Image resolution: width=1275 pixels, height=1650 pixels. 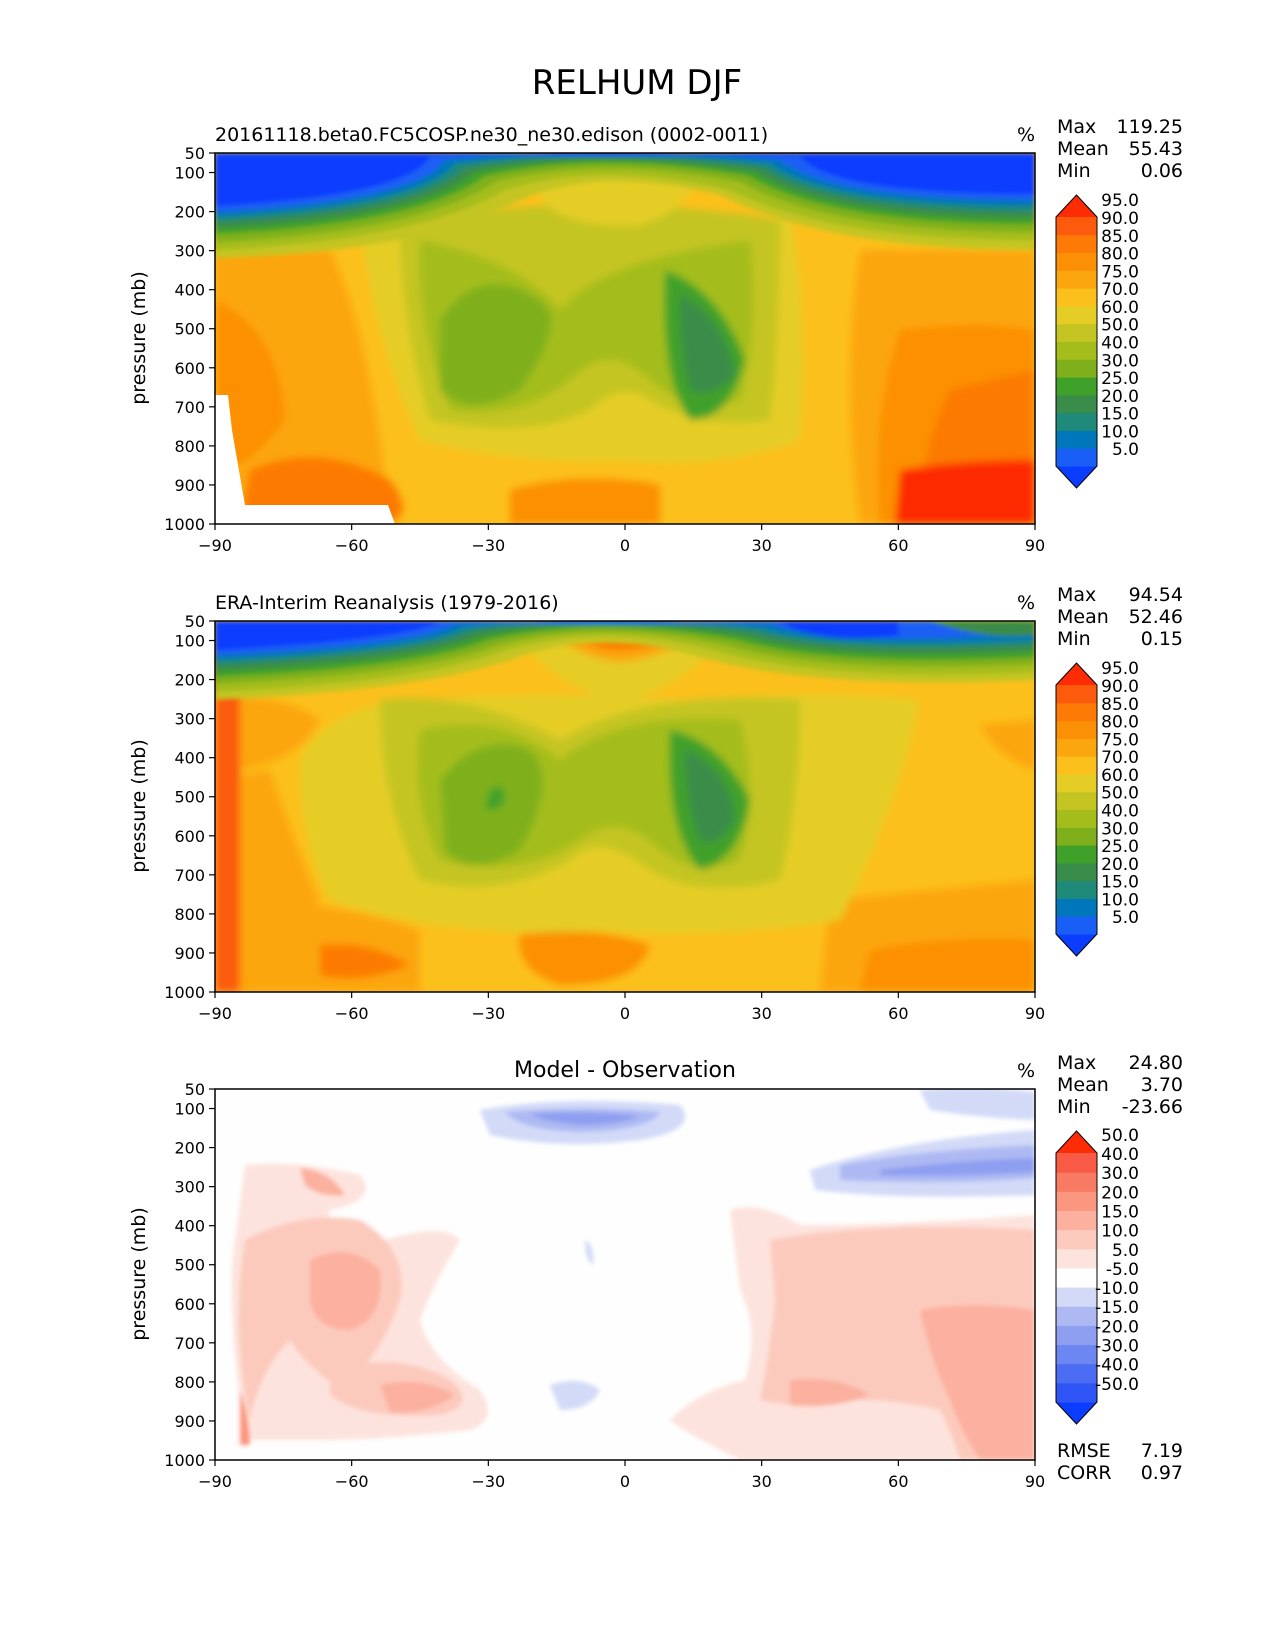 What do you see at coordinates (1120, 617) in the screenshot?
I see `obs-stats: Max 94.54 Mean 52.46 Min 0.15` at bounding box center [1120, 617].